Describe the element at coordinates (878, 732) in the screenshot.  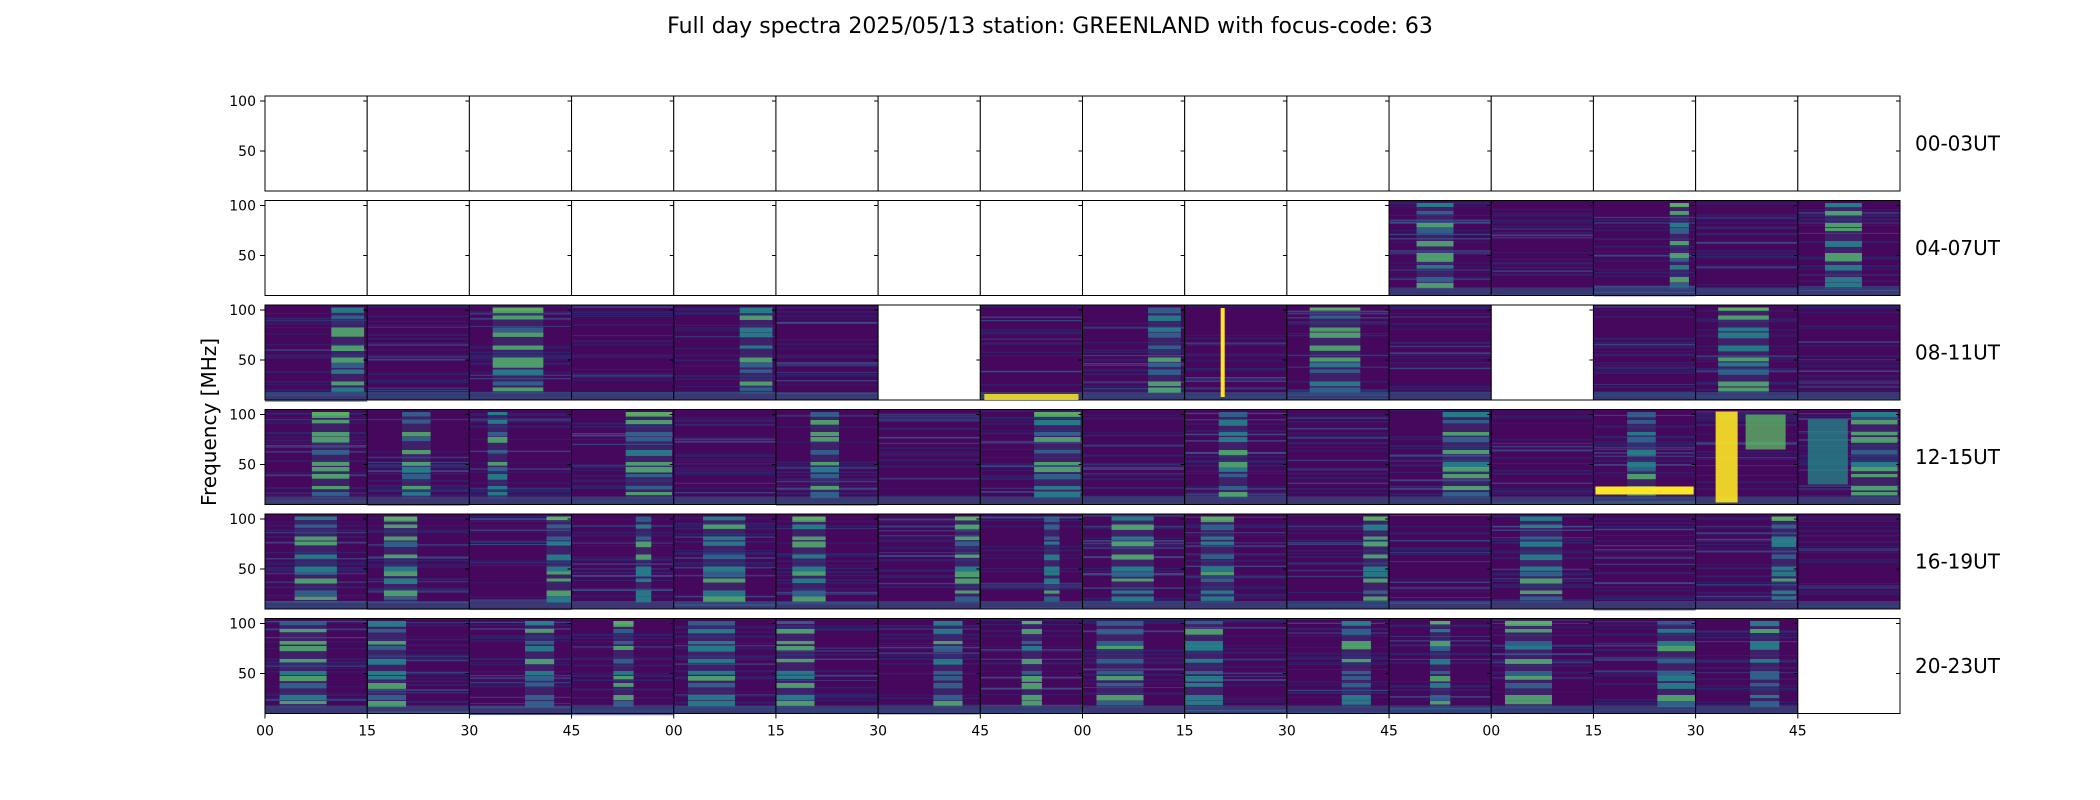
I see `x-tick-label: 30` at that location.